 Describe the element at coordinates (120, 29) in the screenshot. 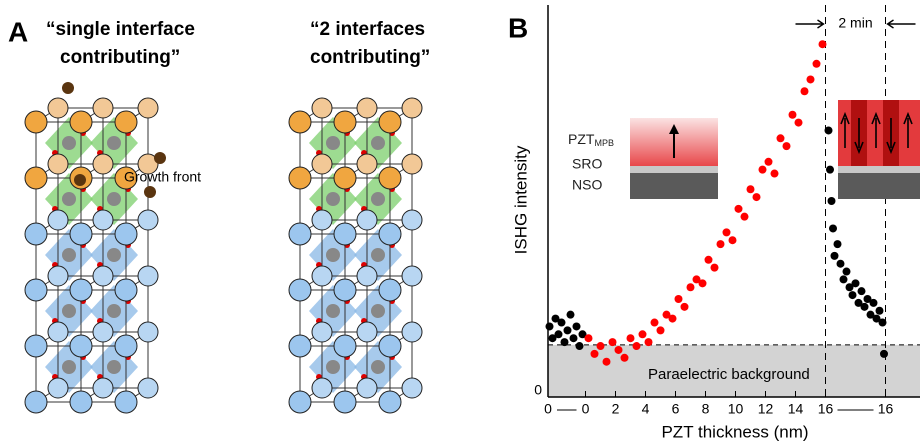

I see `left-title: “single interface` at that location.